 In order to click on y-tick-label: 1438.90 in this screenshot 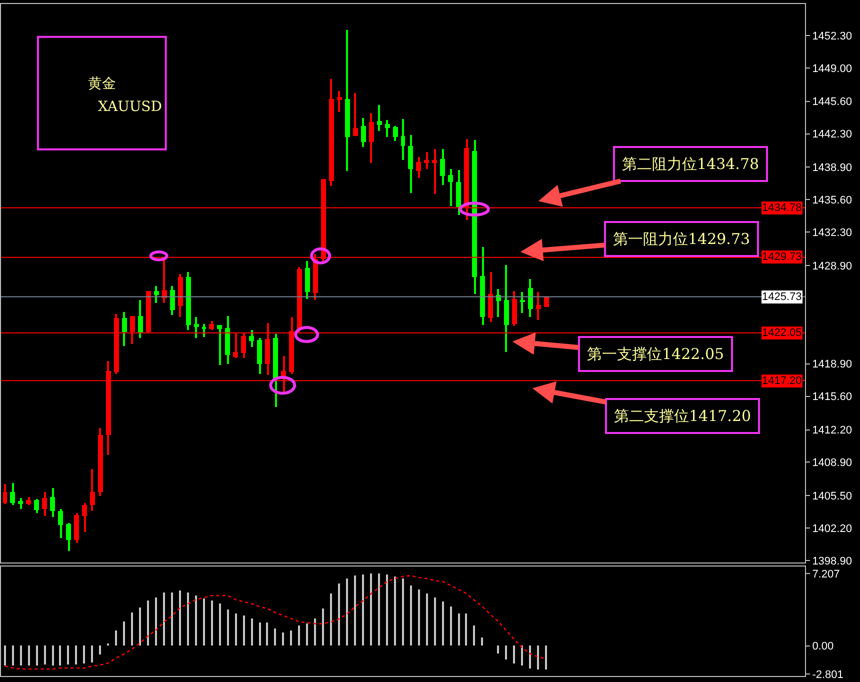, I will do `click(832, 168)`.